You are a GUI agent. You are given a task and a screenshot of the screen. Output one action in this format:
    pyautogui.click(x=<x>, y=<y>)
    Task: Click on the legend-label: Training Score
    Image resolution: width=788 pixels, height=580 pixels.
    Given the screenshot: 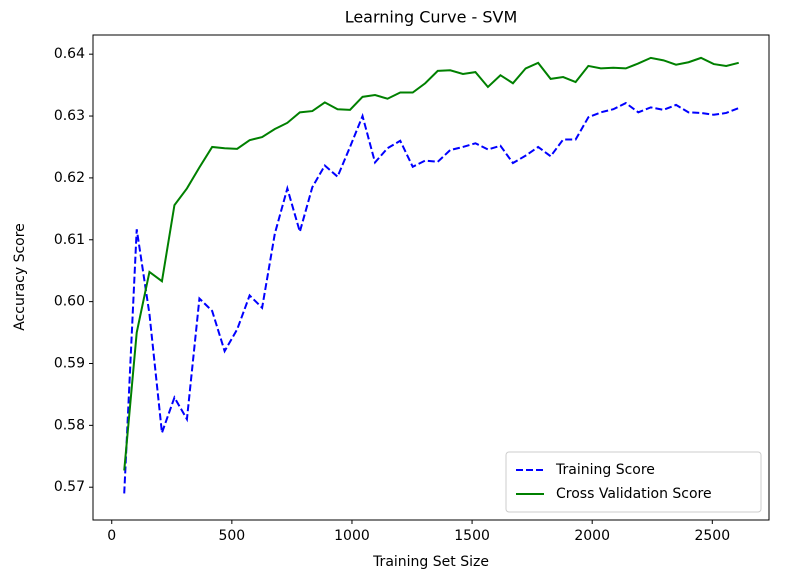 What is the action you would take?
    pyautogui.click(x=605, y=470)
    